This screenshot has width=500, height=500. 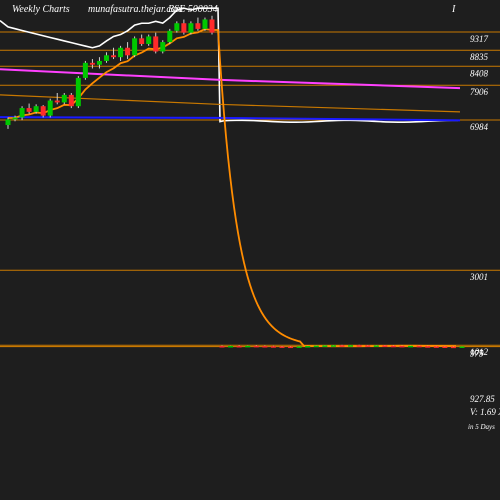 What do you see at coordinates (193, 9) in the screenshot?
I see `chart-symbol: BSE 500034` at bounding box center [193, 9].